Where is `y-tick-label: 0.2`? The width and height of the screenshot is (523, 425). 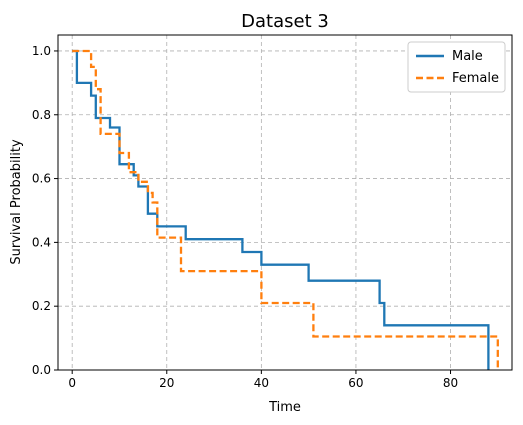 y-tick-label: 0.2 is located at coordinates (41, 306).